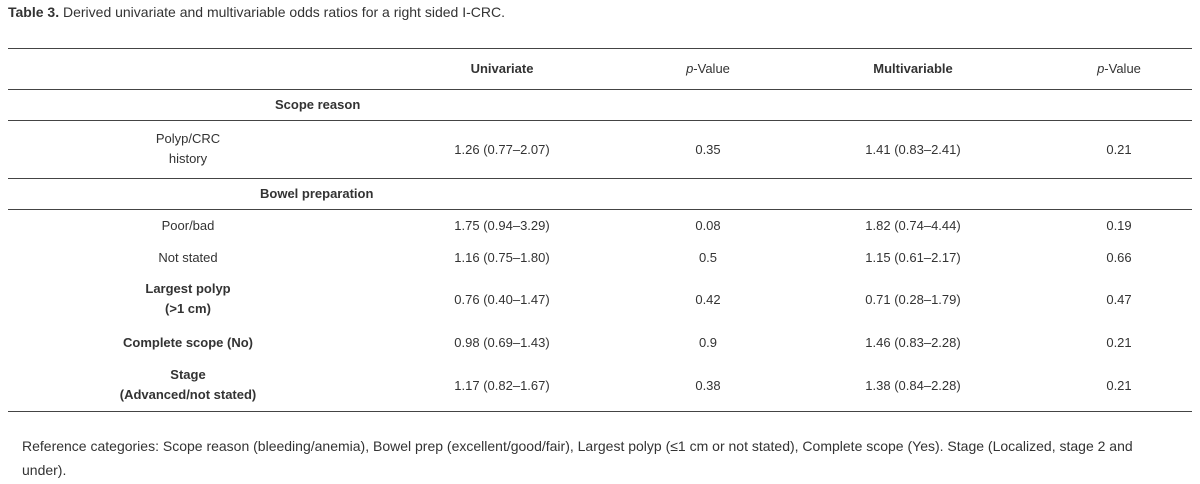 This screenshot has width=1200, height=484. I want to click on cell-pvalue-univariate: 0.42, so click(708, 299).